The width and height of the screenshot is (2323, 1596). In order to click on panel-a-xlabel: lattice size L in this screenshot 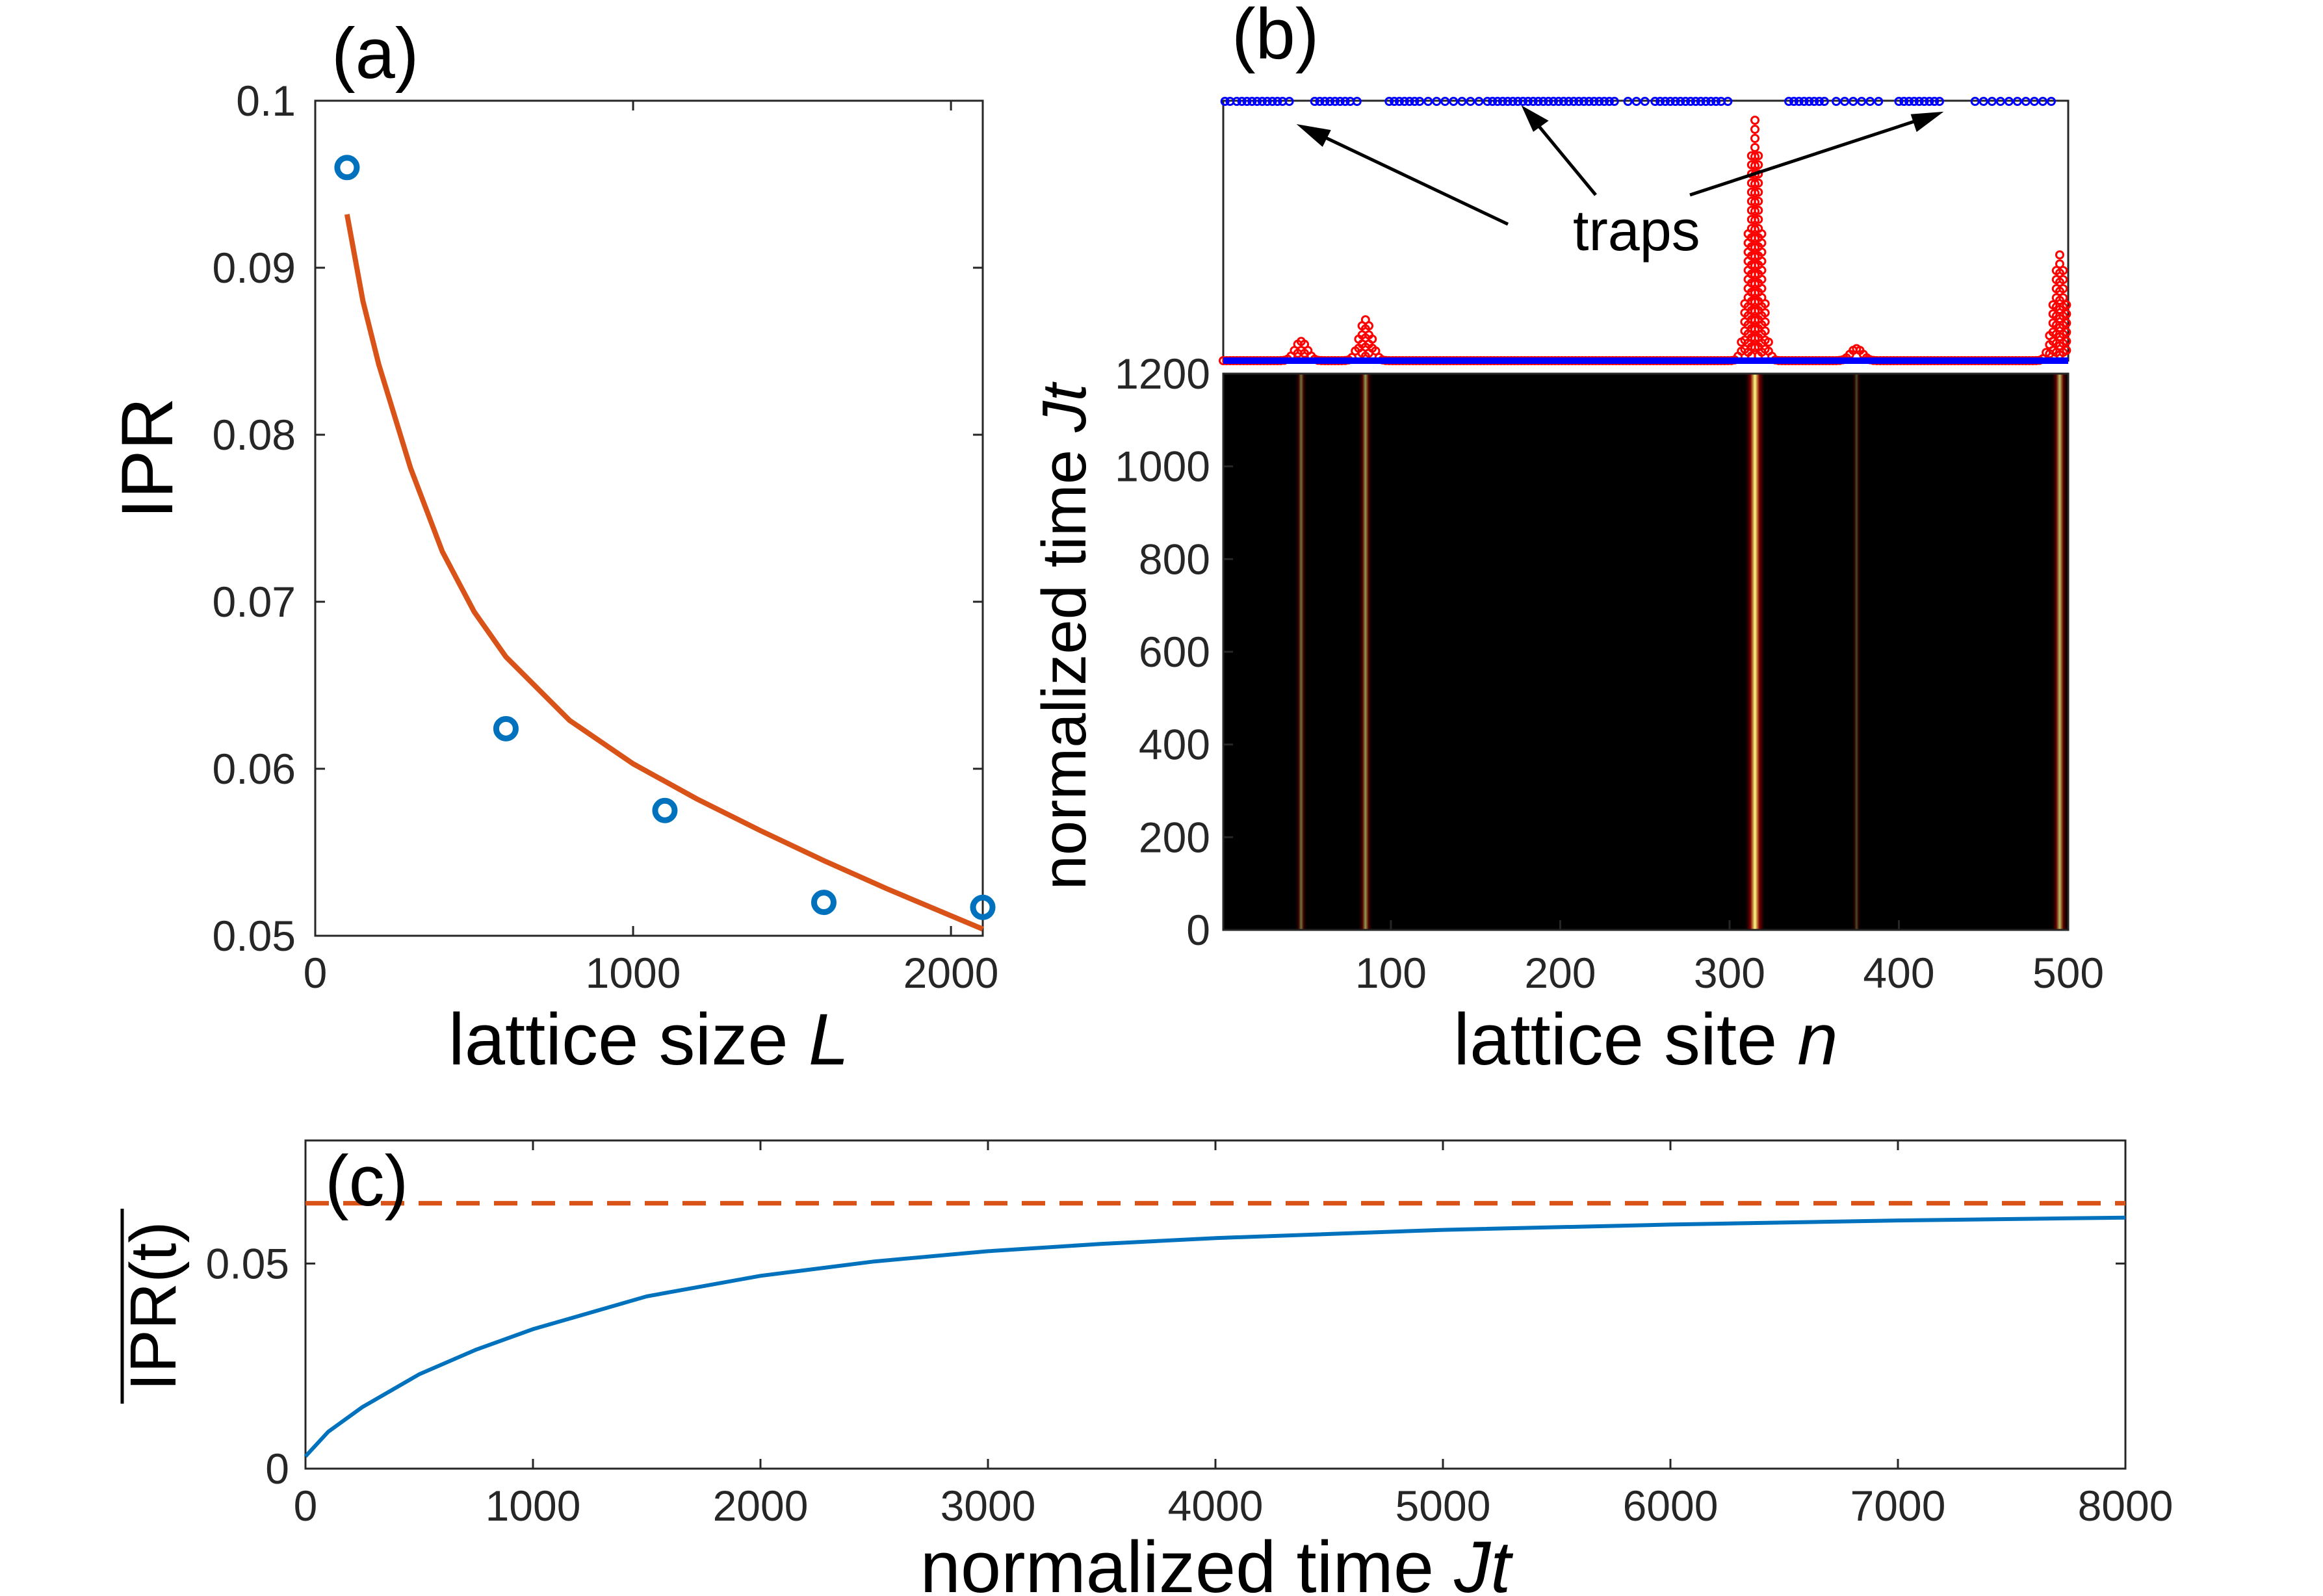, I will do `click(648, 1039)`.